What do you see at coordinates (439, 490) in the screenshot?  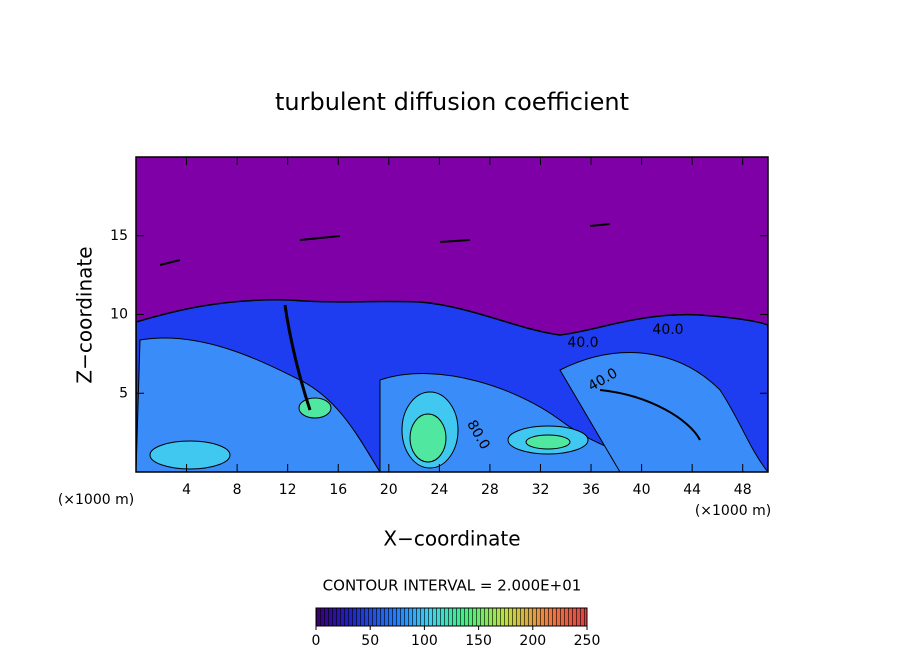 I see `x-tick-label: 24` at bounding box center [439, 490].